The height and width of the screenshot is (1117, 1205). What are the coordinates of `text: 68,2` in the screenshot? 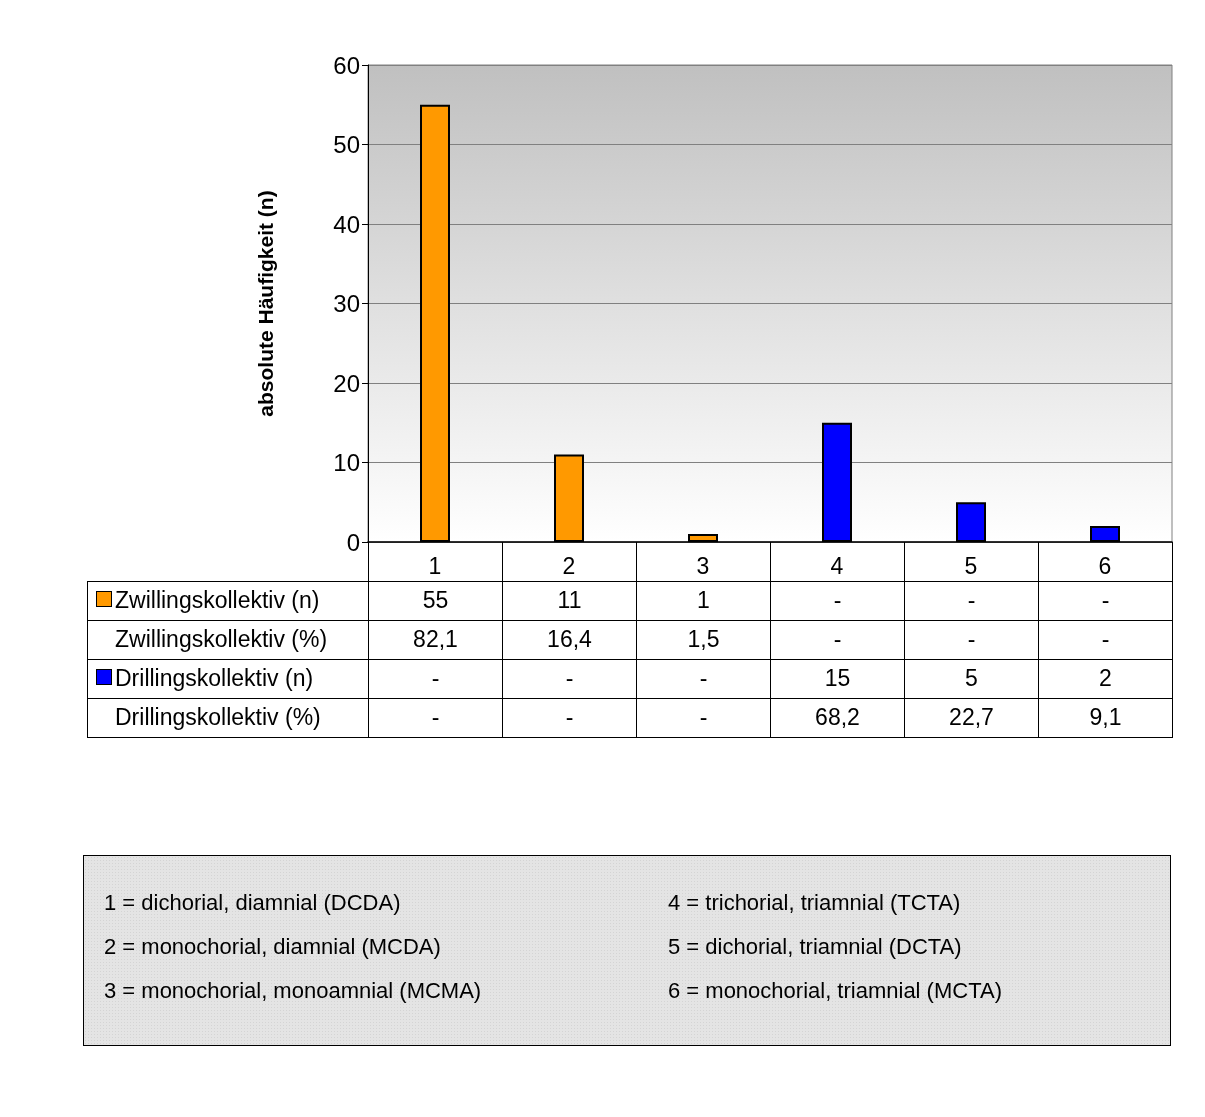 It's located at (837, 717).